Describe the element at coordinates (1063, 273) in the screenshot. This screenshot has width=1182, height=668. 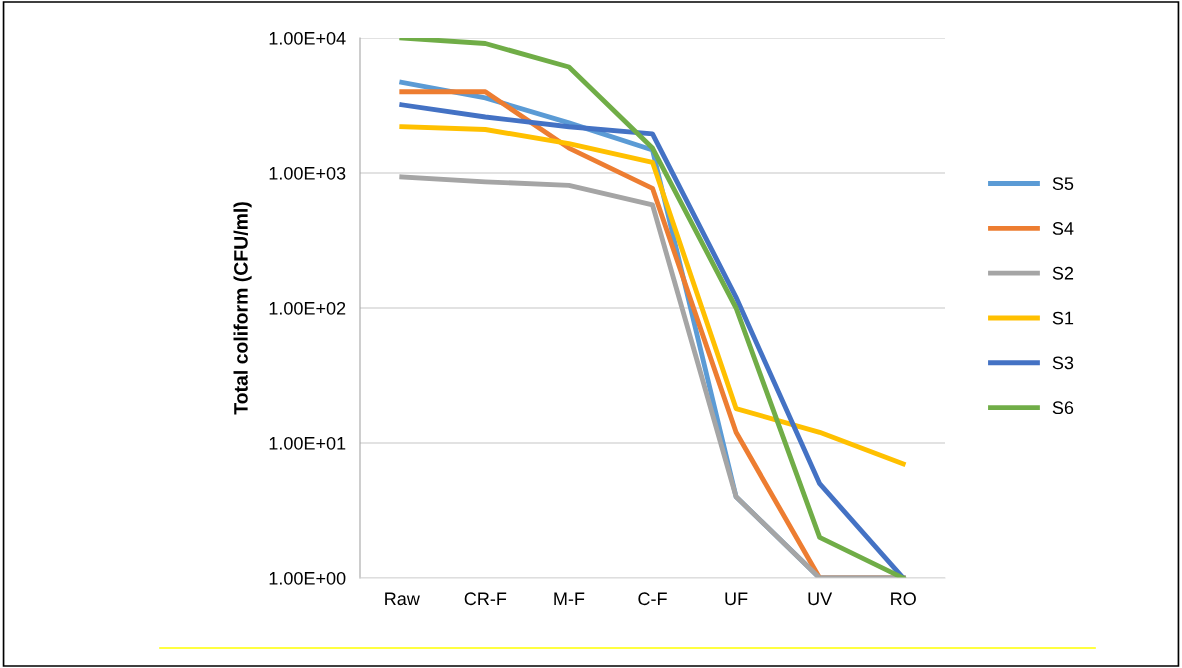
I see `legend-label: S2` at that location.